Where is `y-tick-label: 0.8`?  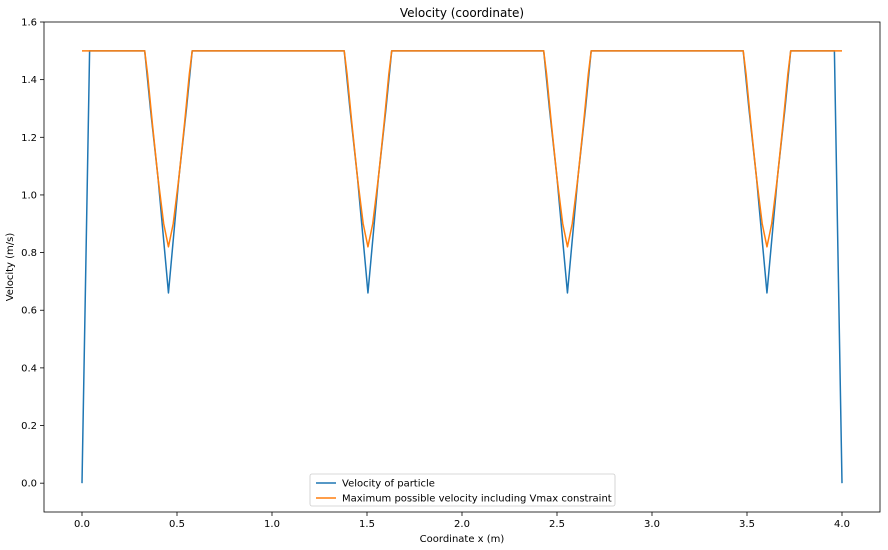 y-tick-label: 0.8 is located at coordinates (29, 253).